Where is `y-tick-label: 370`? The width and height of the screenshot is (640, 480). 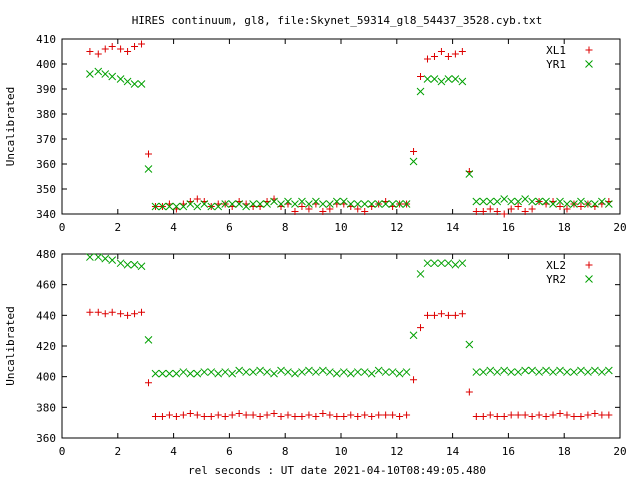
y-tick-label: 370 is located at coordinates (46, 139).